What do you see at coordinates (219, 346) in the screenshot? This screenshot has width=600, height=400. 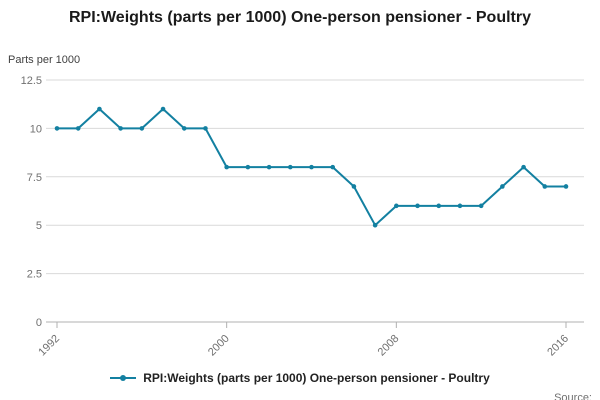 I see `x-tick-label: 2000` at bounding box center [219, 346].